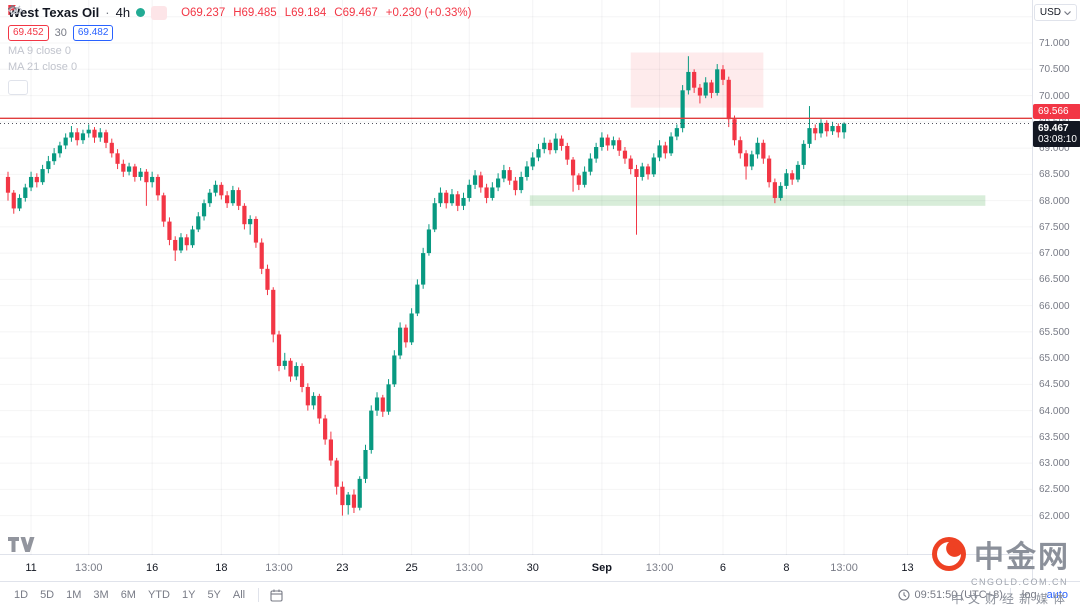 The height and width of the screenshot is (608, 1080). I want to click on price-tick: 64.500, so click(1054, 385).